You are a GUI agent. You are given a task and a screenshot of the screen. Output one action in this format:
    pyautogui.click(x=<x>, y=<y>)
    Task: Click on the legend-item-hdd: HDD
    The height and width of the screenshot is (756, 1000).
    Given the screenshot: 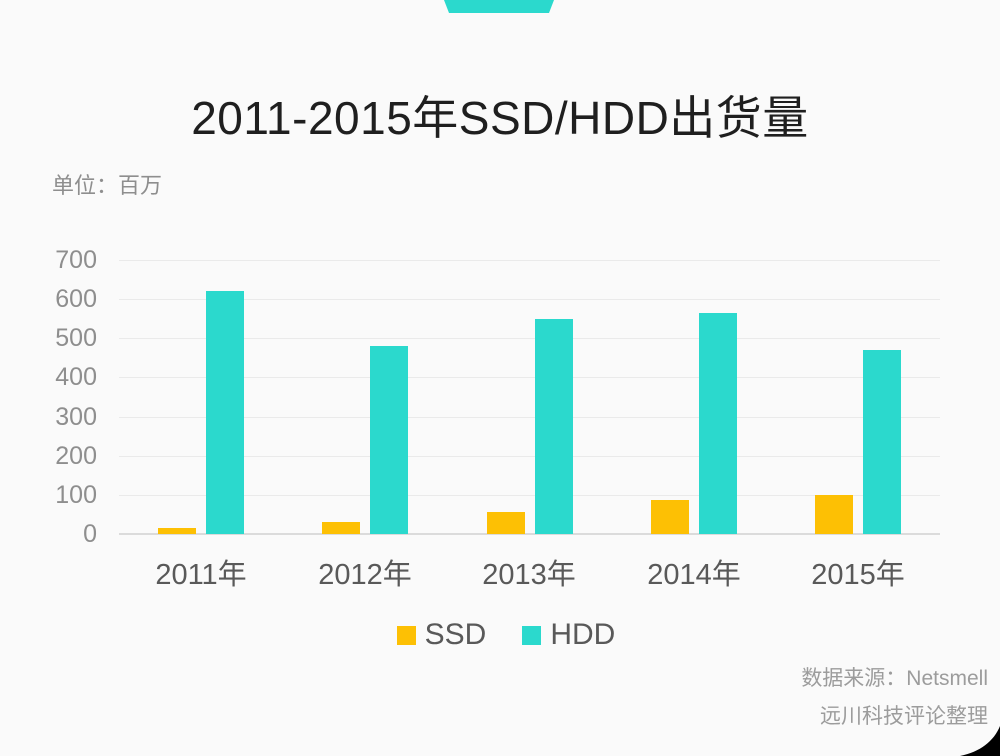 What is the action you would take?
    pyautogui.click(x=568, y=635)
    